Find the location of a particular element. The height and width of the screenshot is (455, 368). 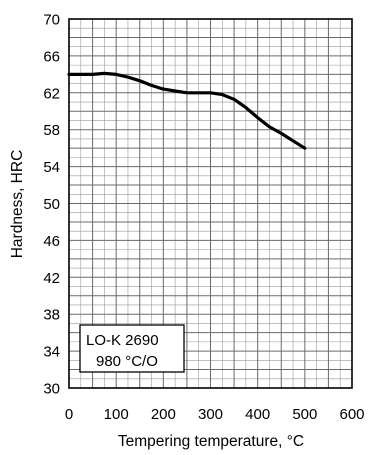

y-tick-label: 34 is located at coordinates (51, 352).